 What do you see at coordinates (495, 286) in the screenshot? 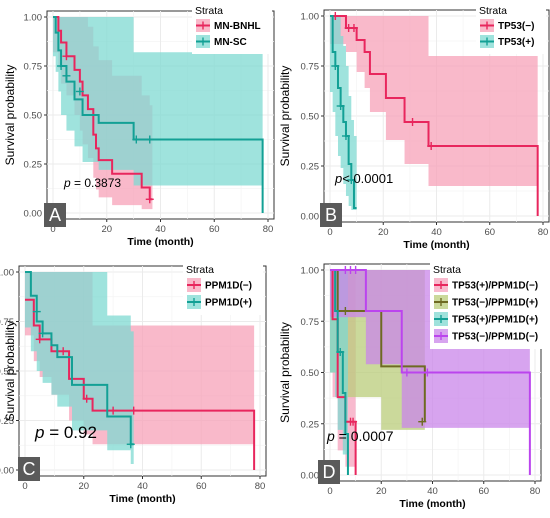
I see `legend-label: TP53(+)/PPM1D(−)` at bounding box center [495, 286].